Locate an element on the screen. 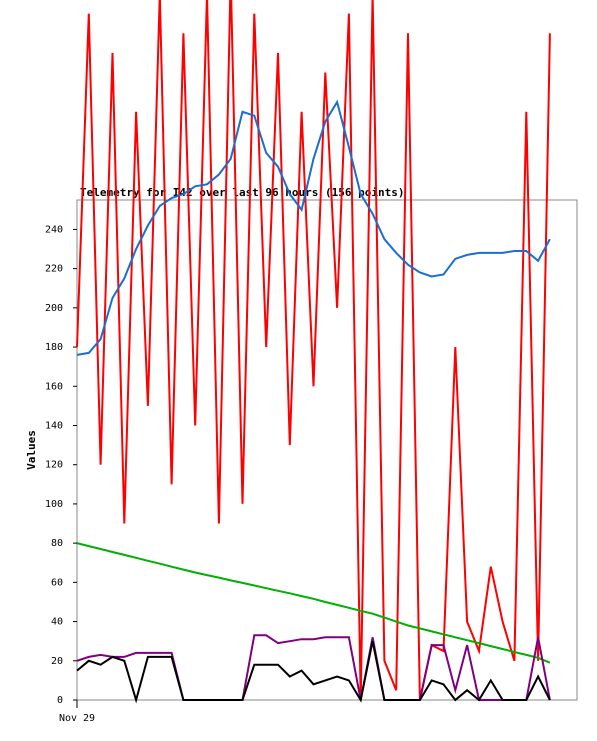 Image resolution: width=597 pixels, height=741 pixels. y-tick-label: 160 is located at coordinates (54, 386).